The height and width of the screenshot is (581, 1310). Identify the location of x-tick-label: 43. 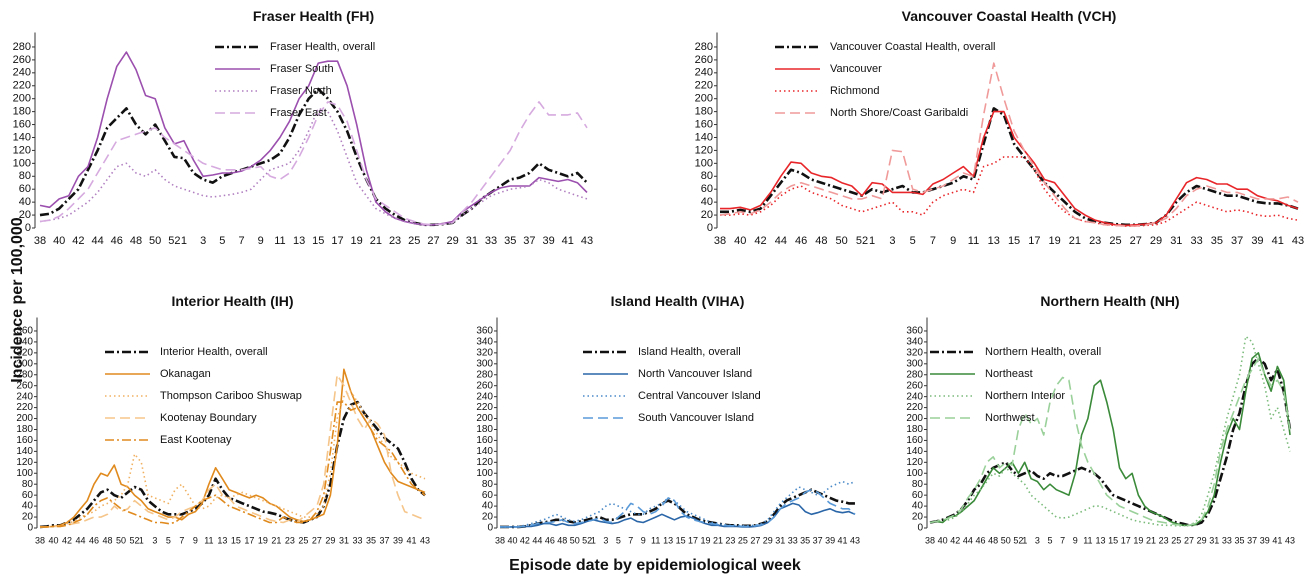
(1298, 241).